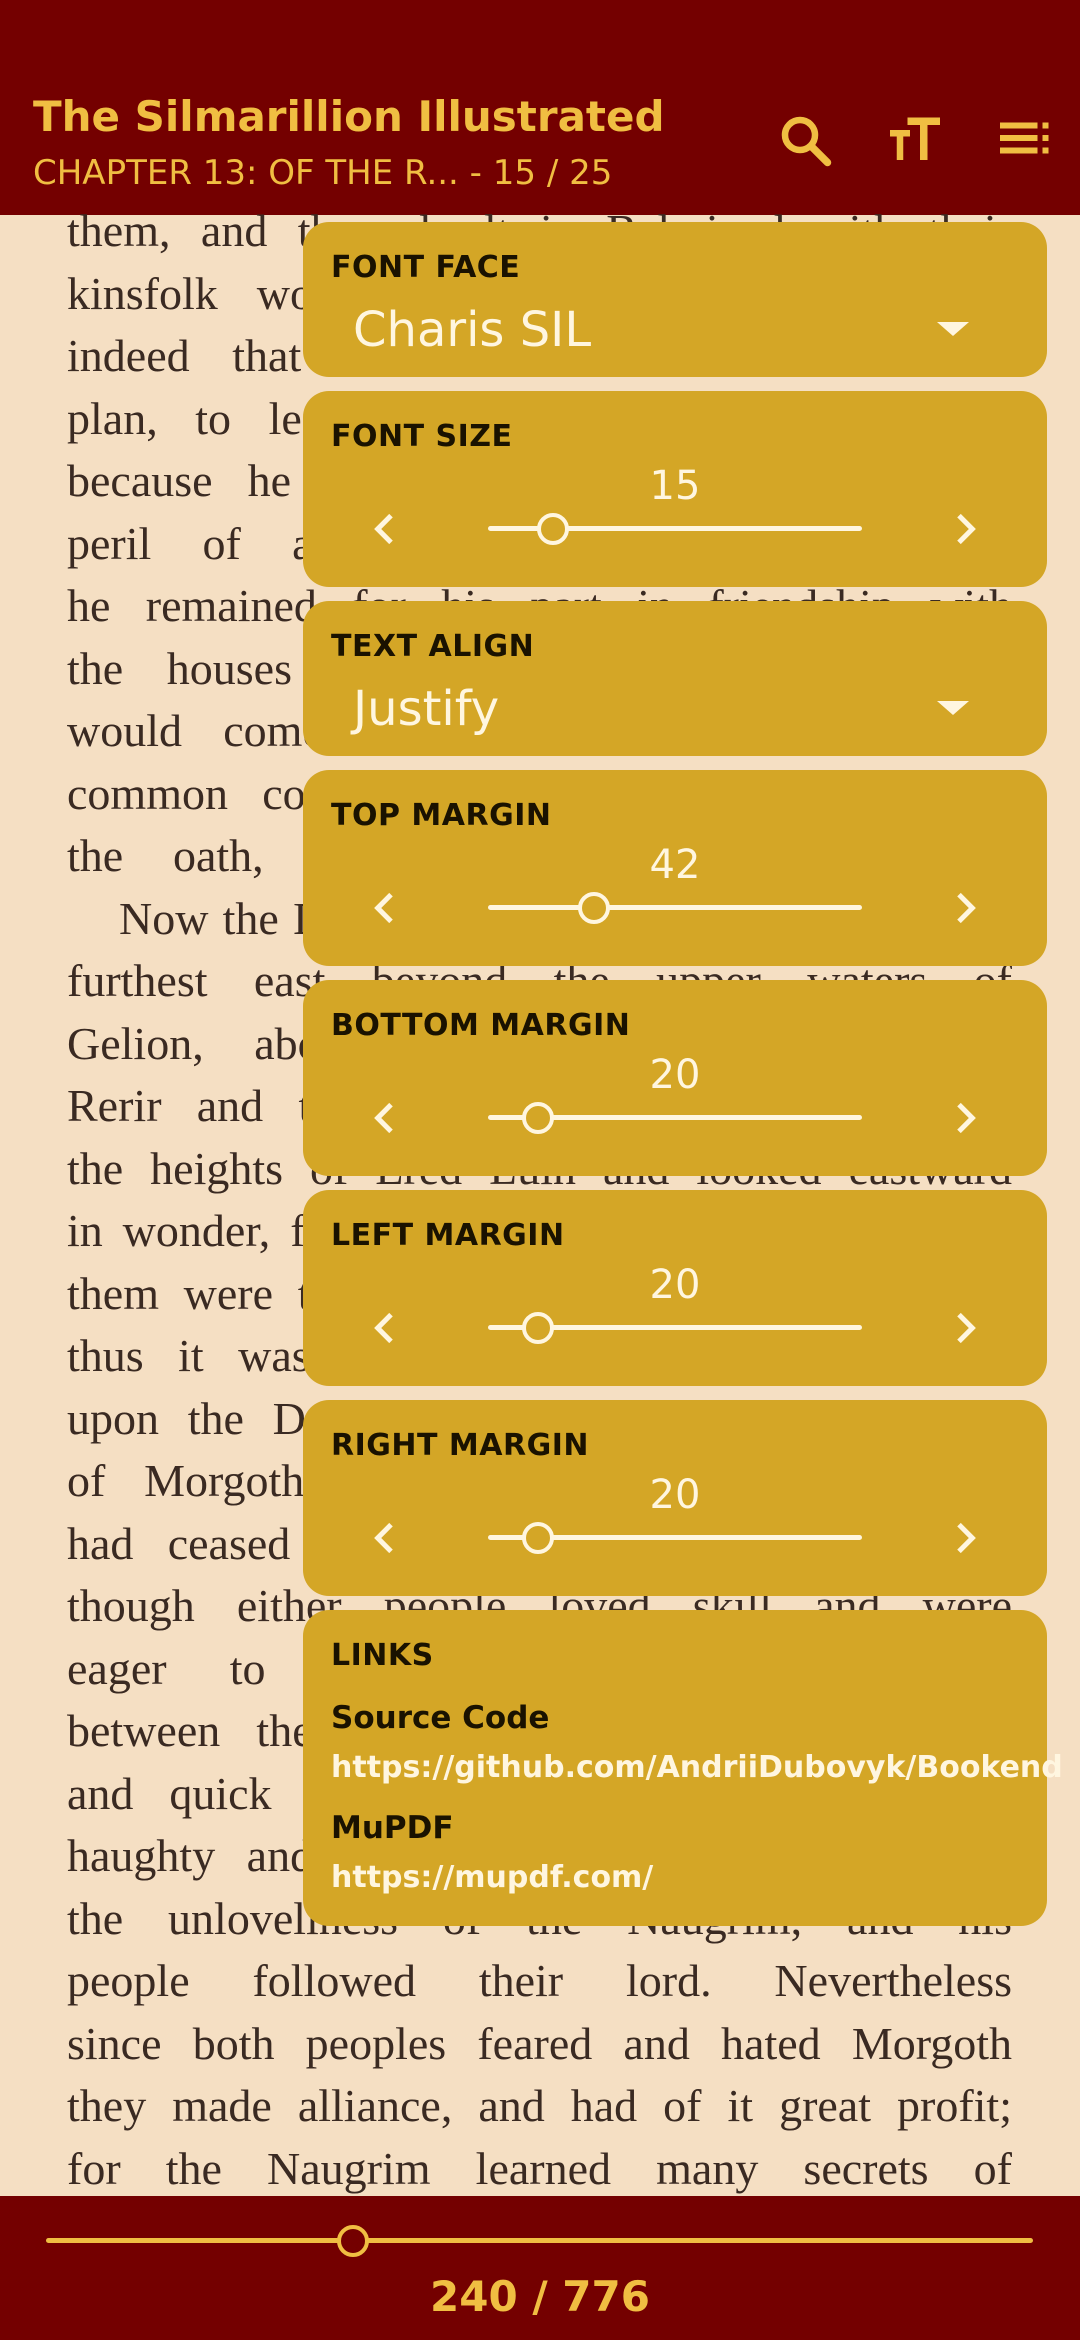 This screenshot has height=2340, width=1080. Describe the element at coordinates (460, 1445) in the screenshot. I see `right-margin-label: RIGHT MARGIN` at that location.